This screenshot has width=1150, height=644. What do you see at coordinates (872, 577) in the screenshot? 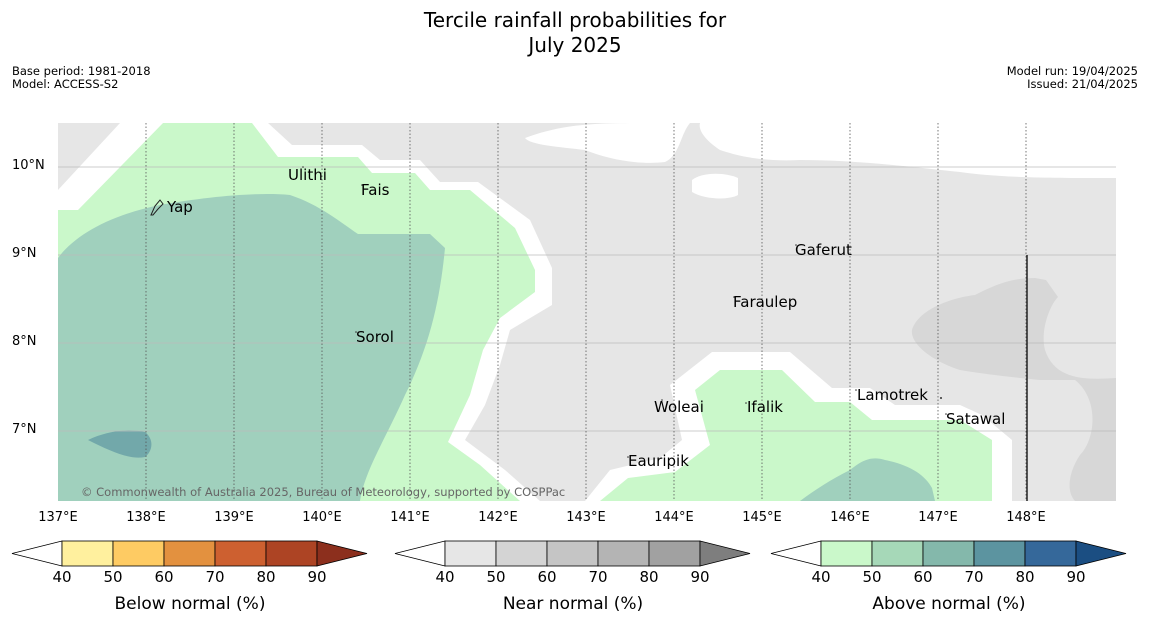
I see `colorbar-above-tick-50: 50` at bounding box center [872, 577].